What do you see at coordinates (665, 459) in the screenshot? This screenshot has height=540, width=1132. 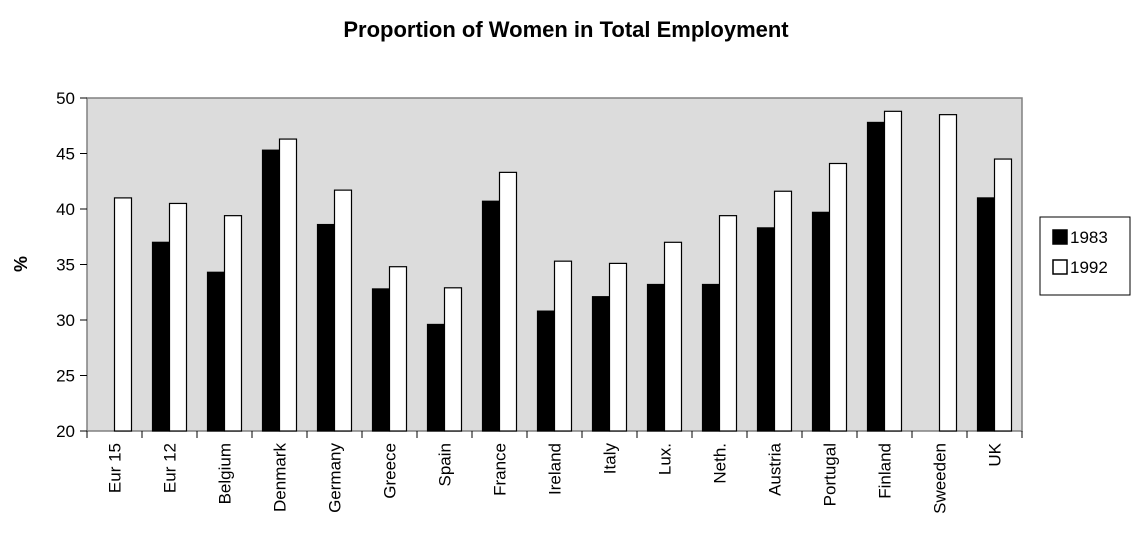 I see `category-label: Lux.` at bounding box center [665, 459].